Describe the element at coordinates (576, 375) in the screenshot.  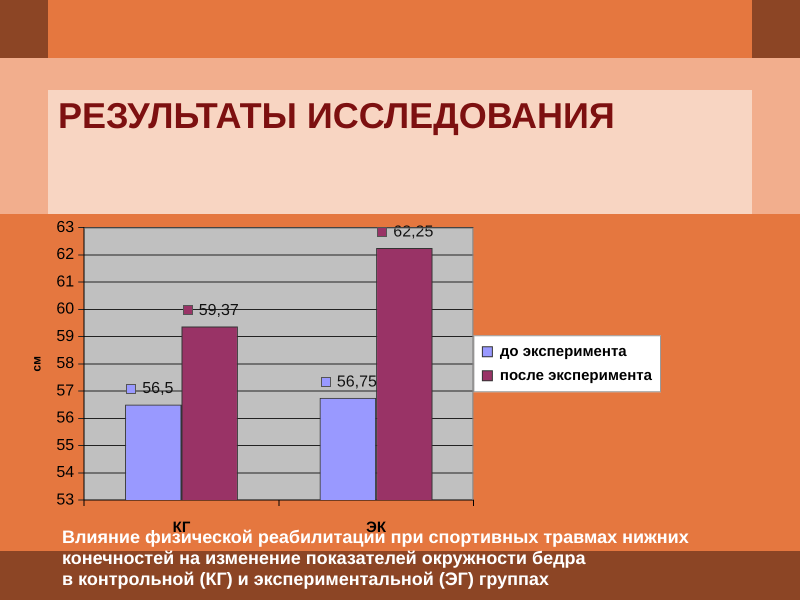
I see `legend-label: после эксперимента` at that location.